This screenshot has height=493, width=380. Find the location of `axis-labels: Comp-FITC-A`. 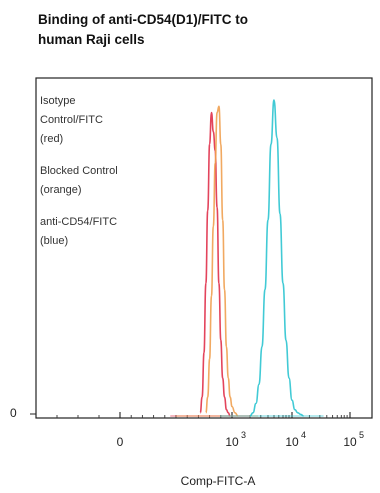

axis-labels: Comp-FITC-A is located at coordinates (218, 481).